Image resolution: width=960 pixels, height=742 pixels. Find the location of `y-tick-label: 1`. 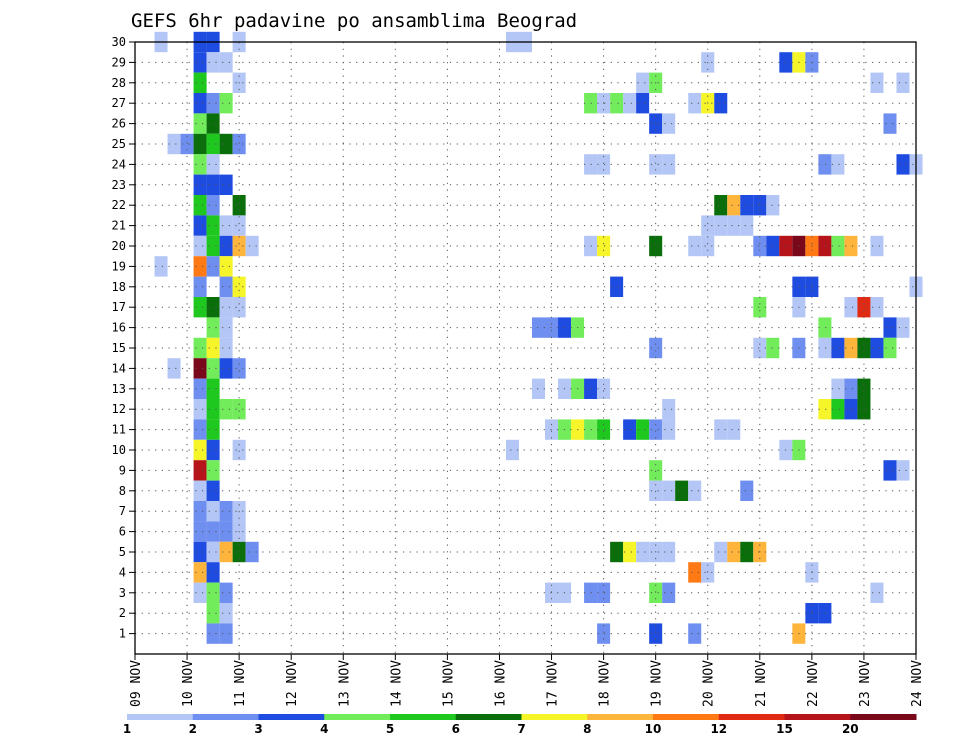

y-tick-label: 1 is located at coordinates (122, 634).